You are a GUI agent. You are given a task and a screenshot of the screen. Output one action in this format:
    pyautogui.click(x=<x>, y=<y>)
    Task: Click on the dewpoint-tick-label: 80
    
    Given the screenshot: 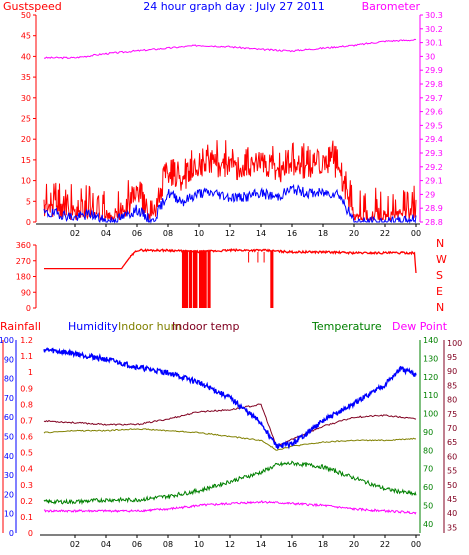 What is the action you would take?
    pyautogui.click(x=452, y=400)
    